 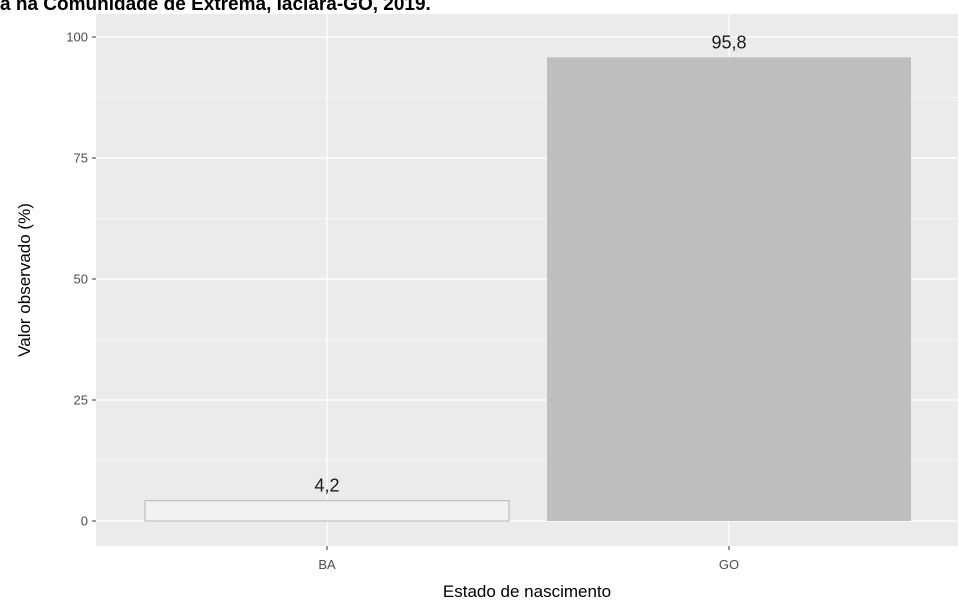 I want to click on x-axis: BA GO, so click(x=528, y=559).